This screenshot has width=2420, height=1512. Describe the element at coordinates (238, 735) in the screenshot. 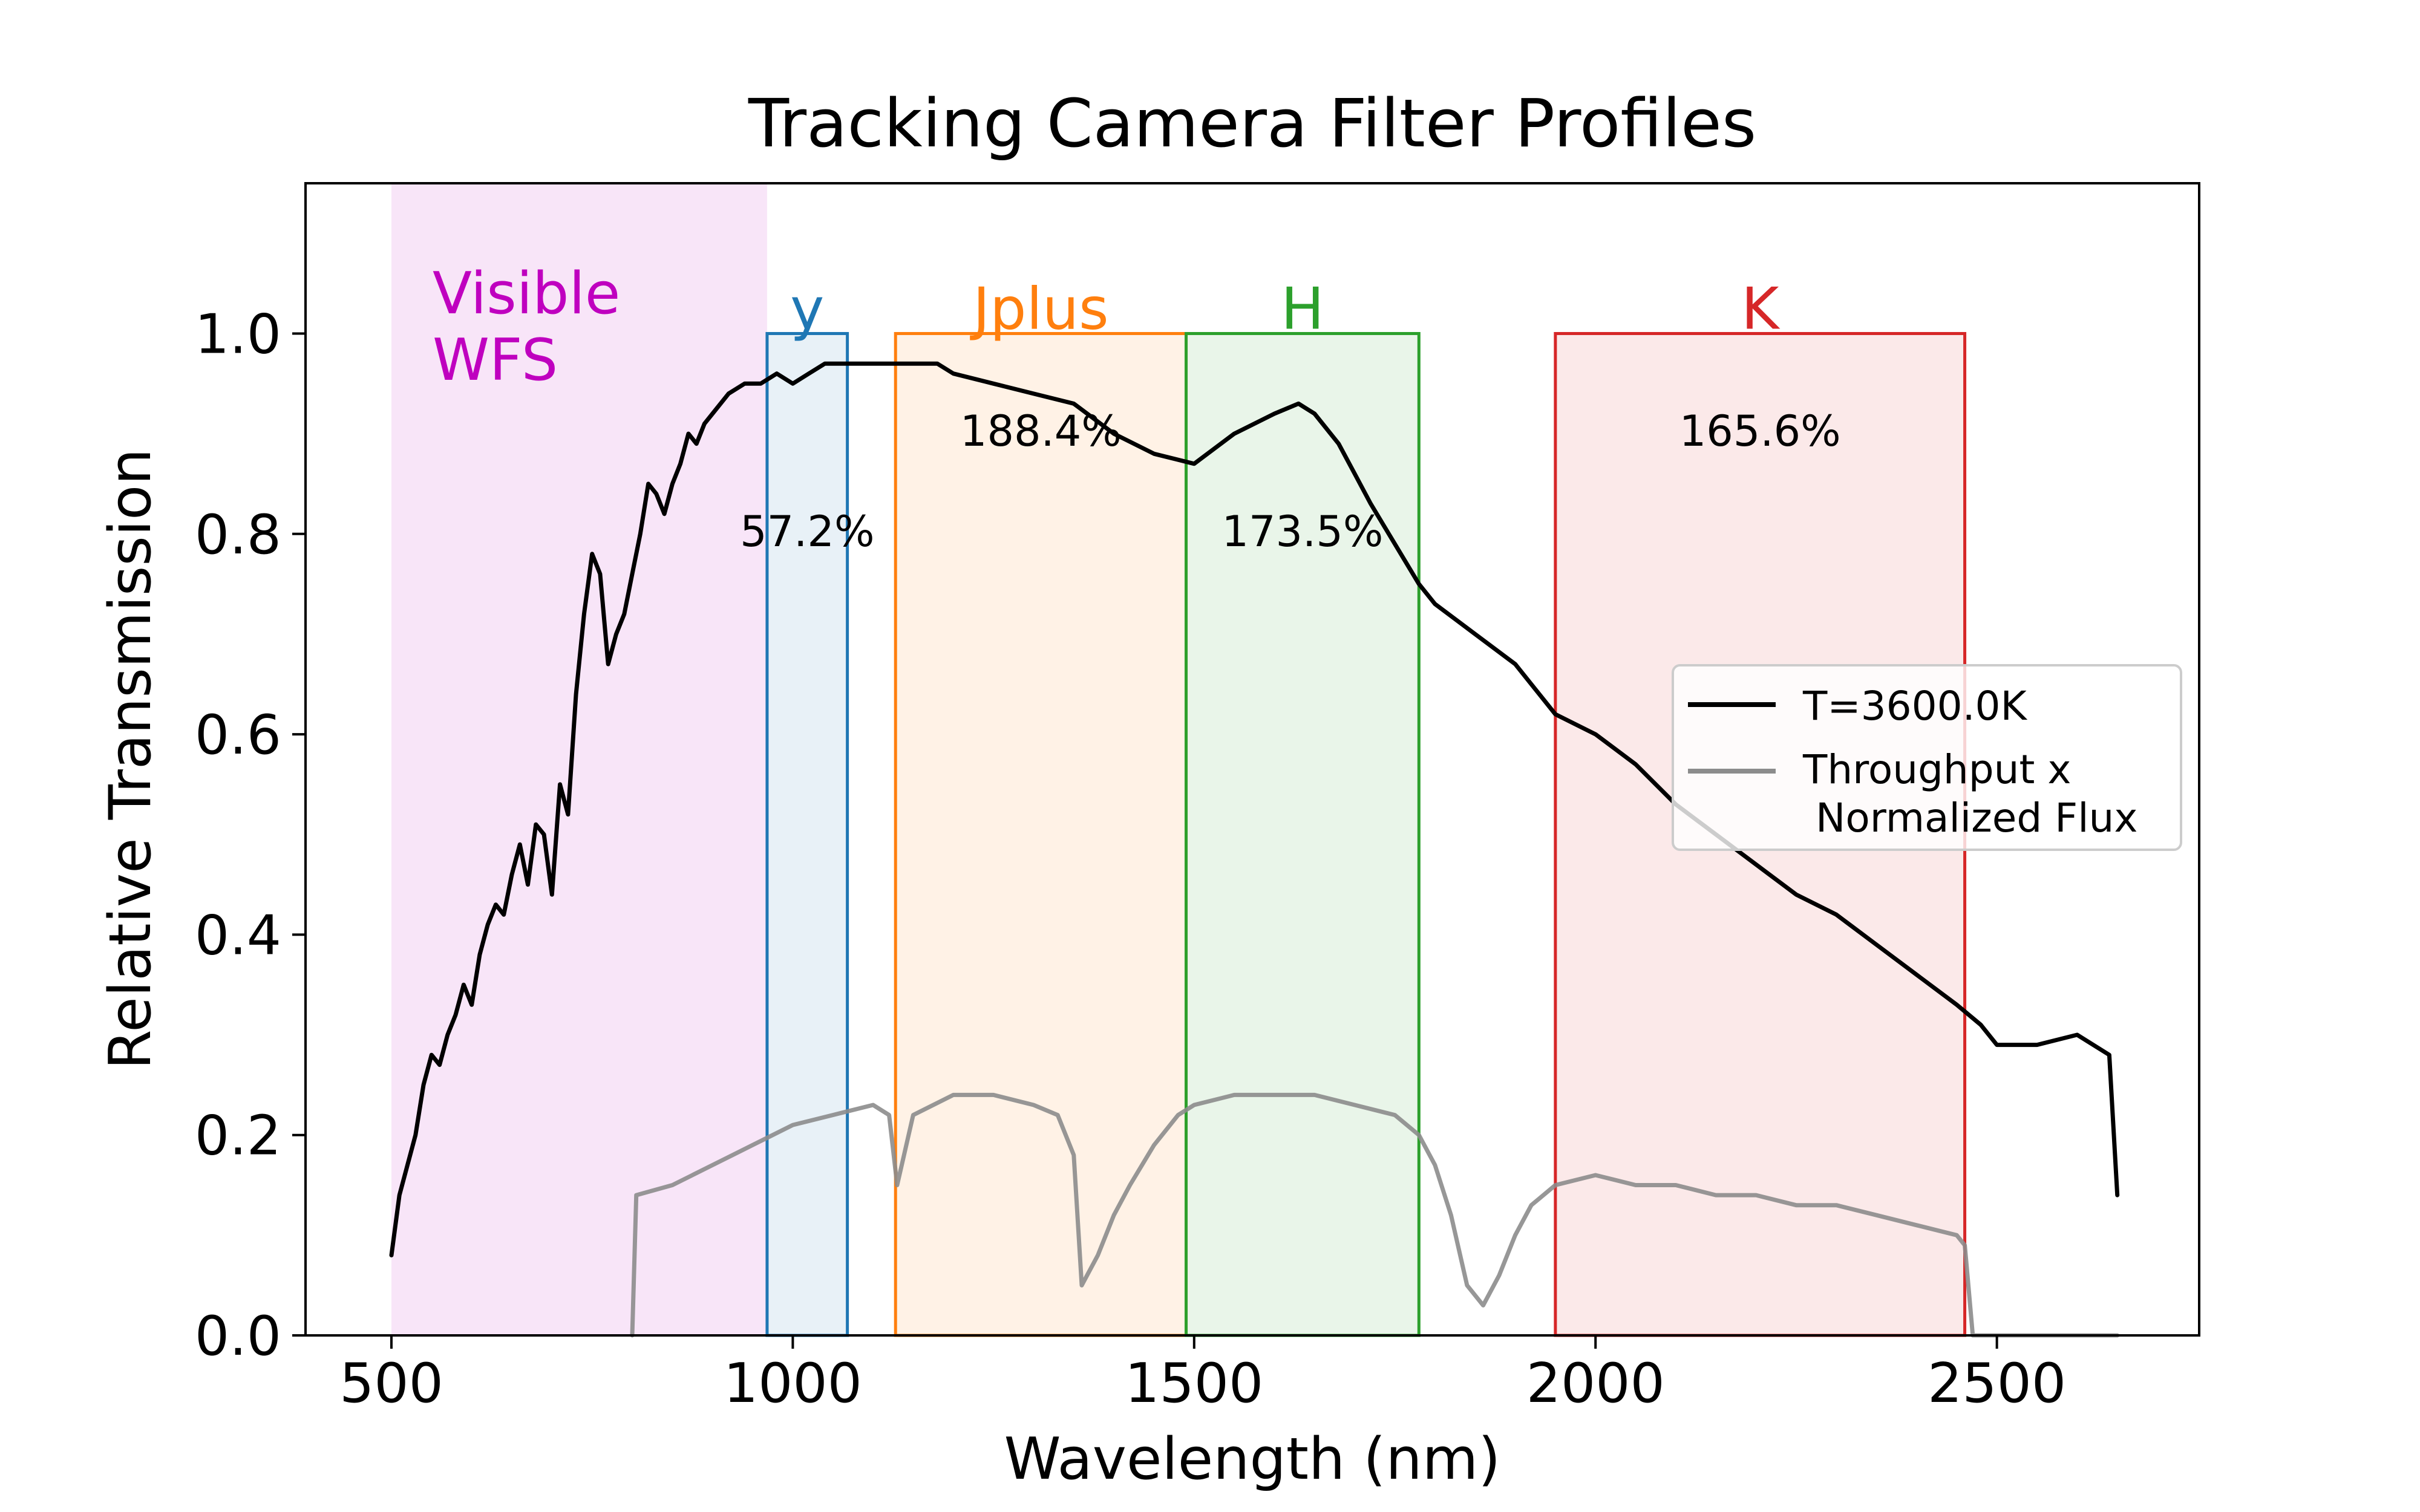

I see `y-tick-label: 0.6` at that location.